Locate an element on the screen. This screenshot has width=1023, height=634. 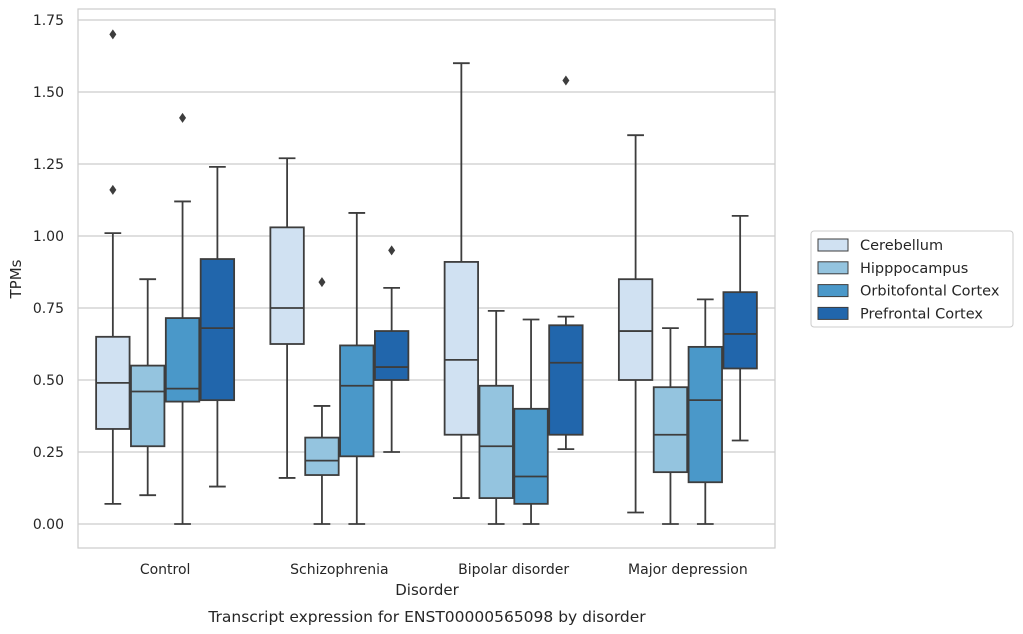
y-tick-label: 1.50 is located at coordinates (48, 93).